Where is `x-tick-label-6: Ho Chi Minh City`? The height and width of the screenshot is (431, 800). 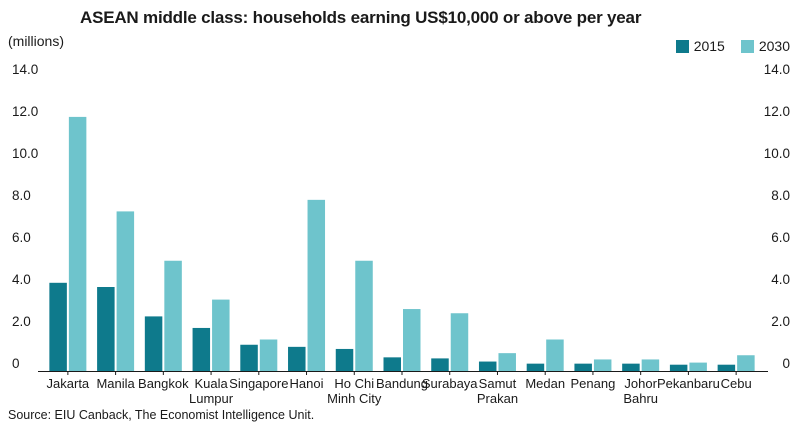
x-tick-label-6: Ho Chi Minh City is located at coordinates (354, 391).